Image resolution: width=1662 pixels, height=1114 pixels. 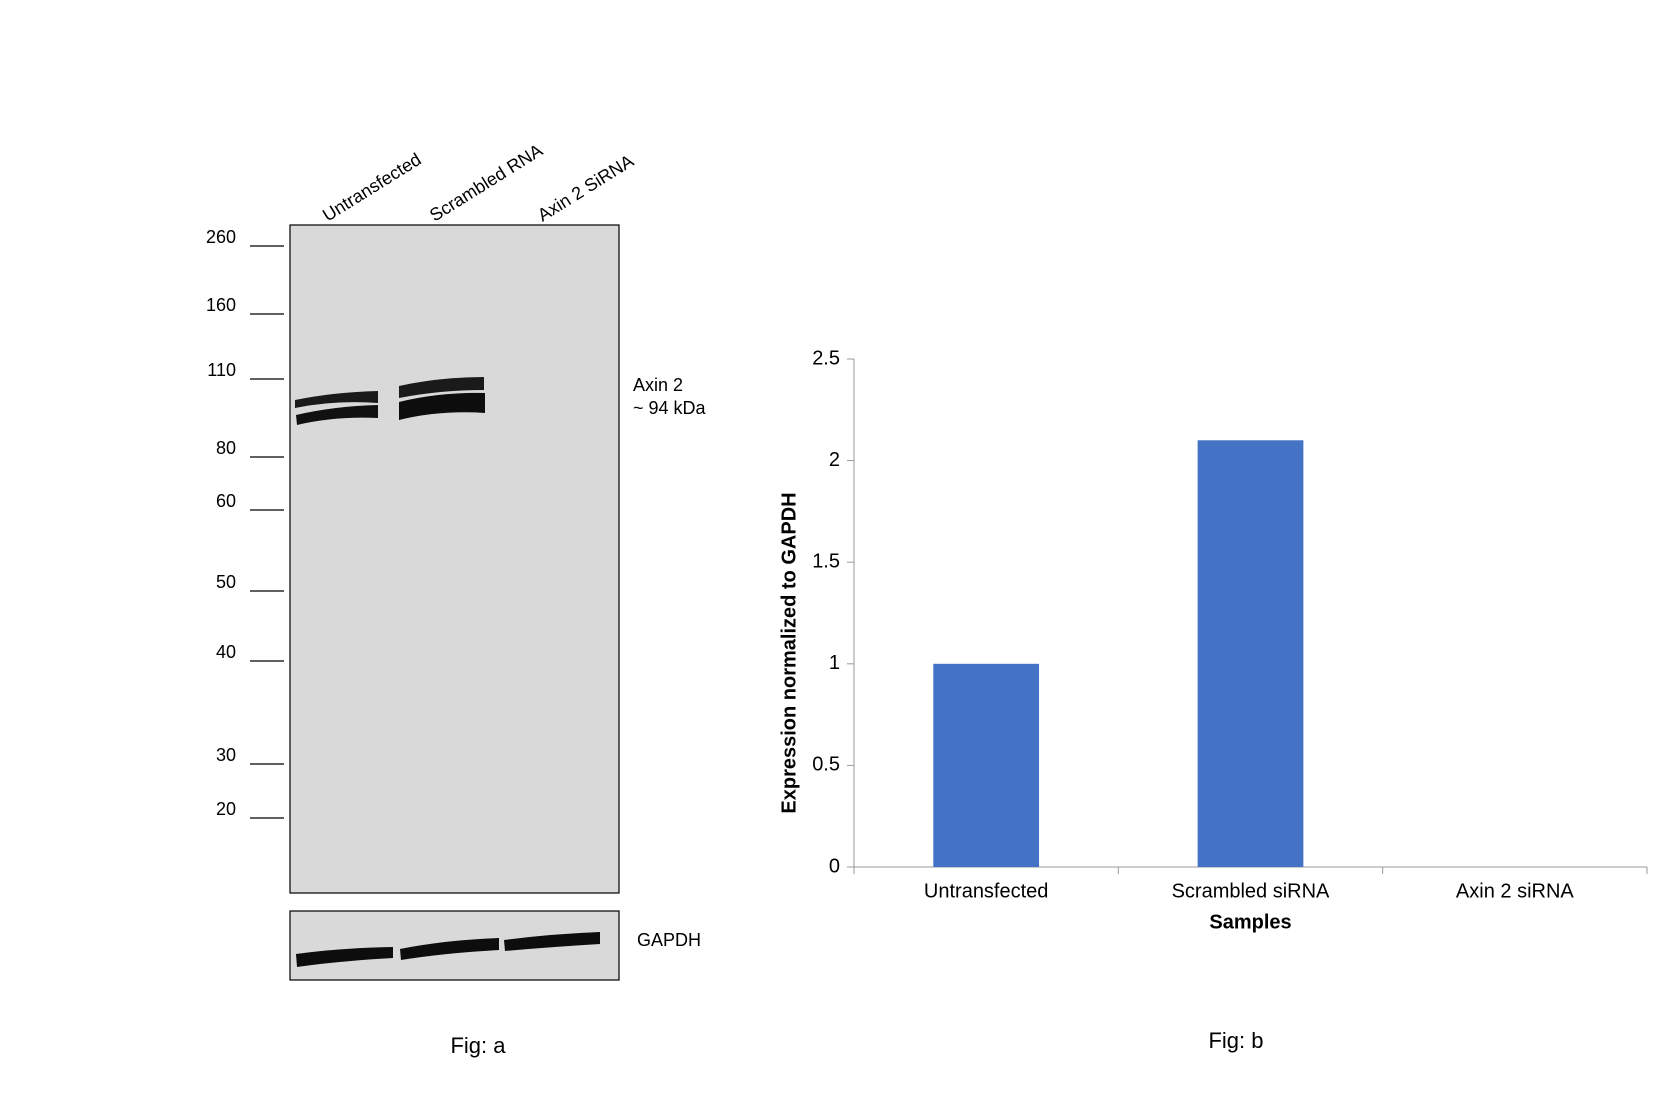 What do you see at coordinates (226, 755) in the screenshot?
I see `marker-label: 30` at bounding box center [226, 755].